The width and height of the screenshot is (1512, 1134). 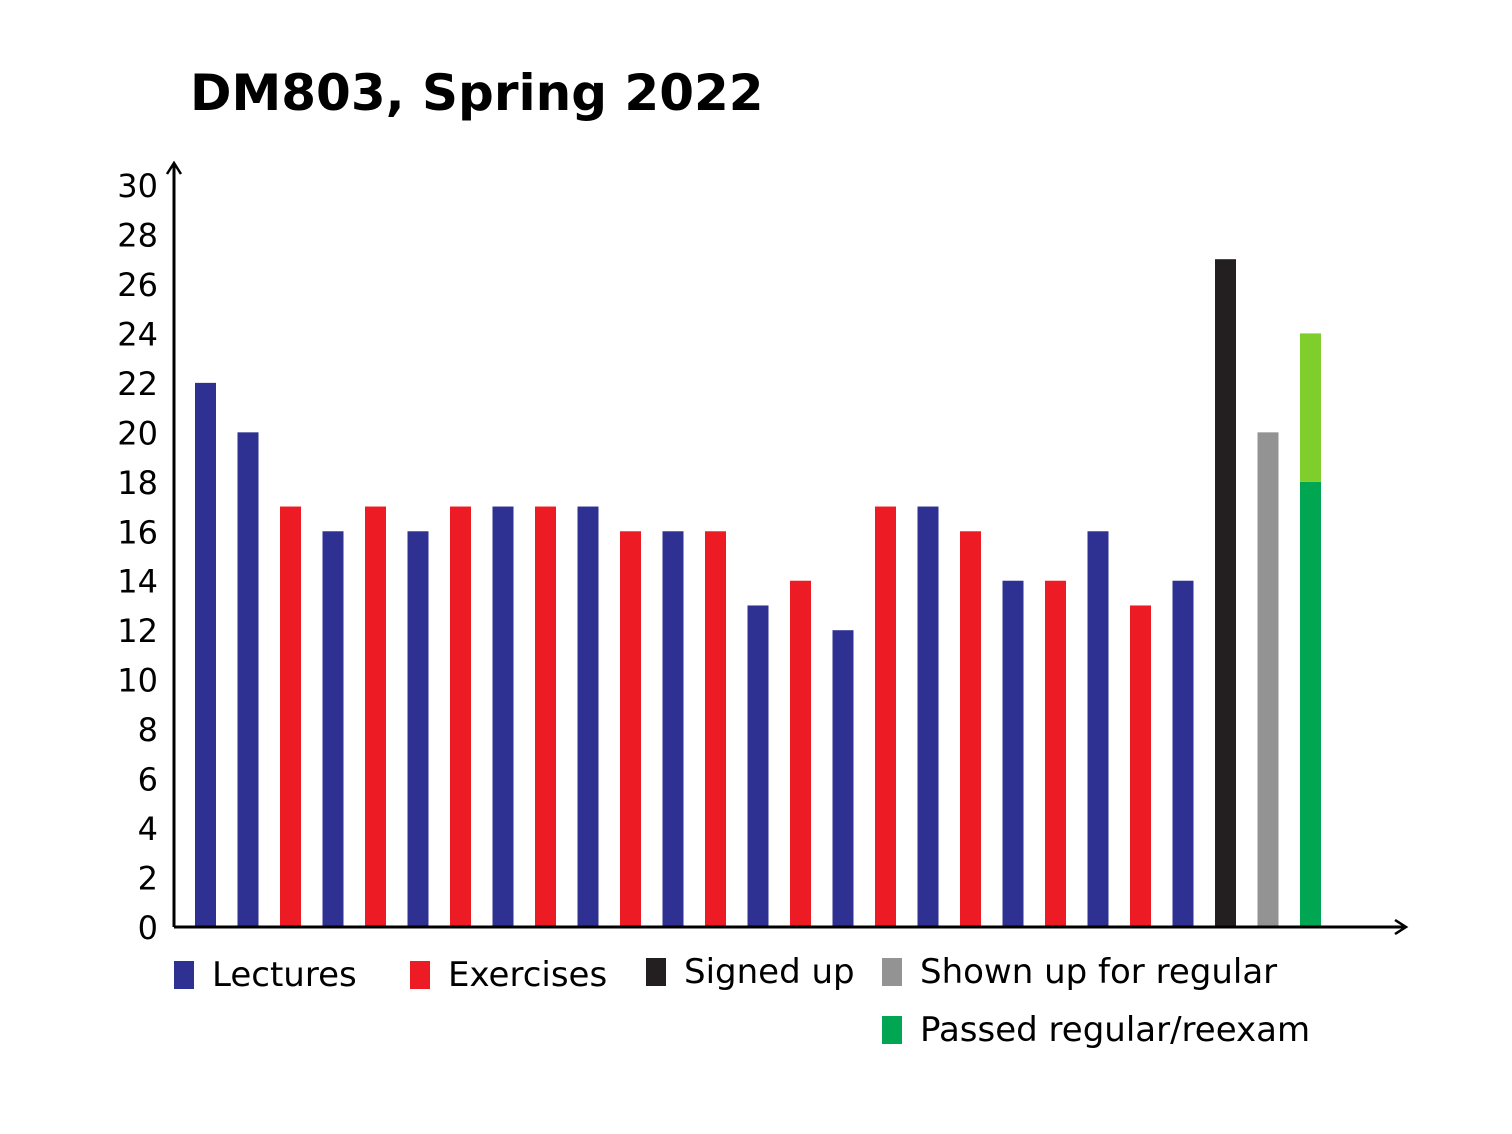 I want to click on bar-17-exercises, so click(x=885, y=716).